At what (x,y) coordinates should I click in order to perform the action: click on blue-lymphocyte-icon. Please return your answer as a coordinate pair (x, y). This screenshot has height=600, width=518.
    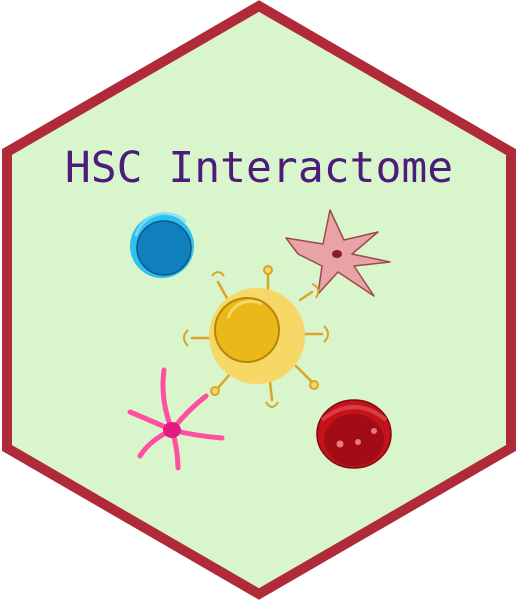
    Looking at the image, I should click on (162, 244).